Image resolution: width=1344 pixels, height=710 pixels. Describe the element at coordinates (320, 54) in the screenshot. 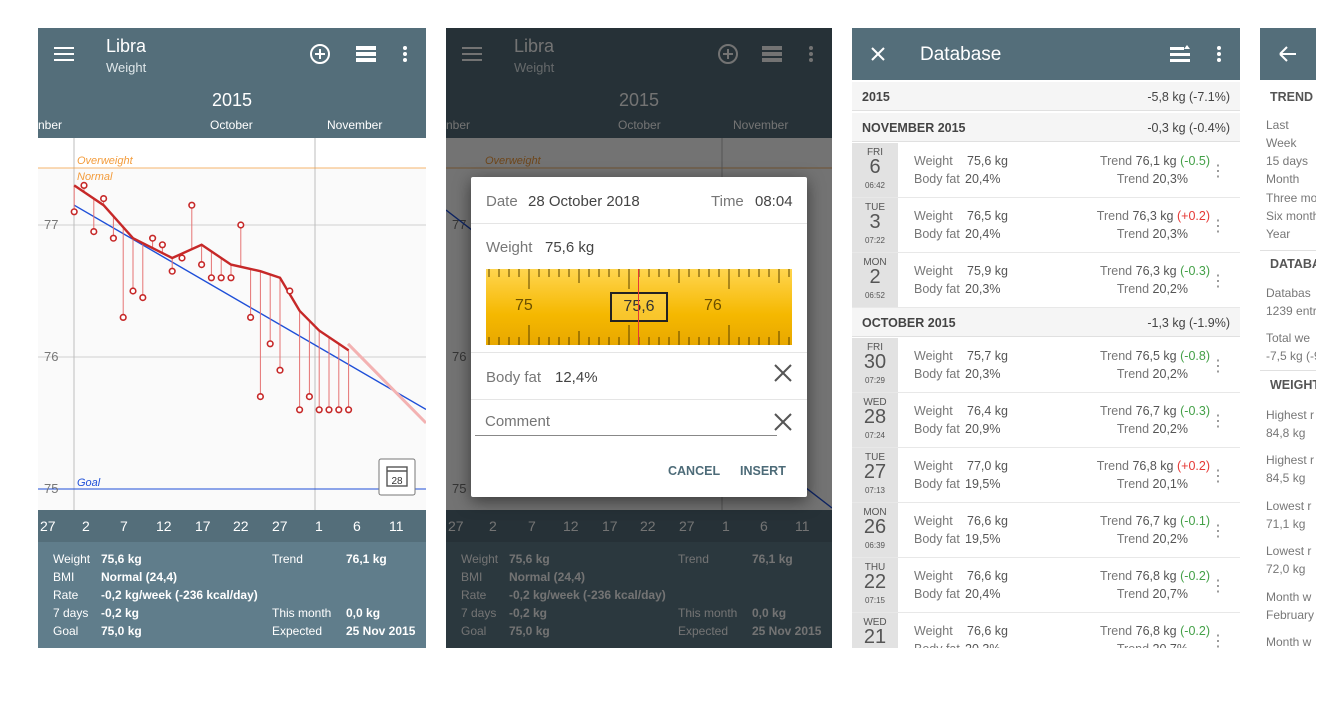

I see `add-icon` at that location.